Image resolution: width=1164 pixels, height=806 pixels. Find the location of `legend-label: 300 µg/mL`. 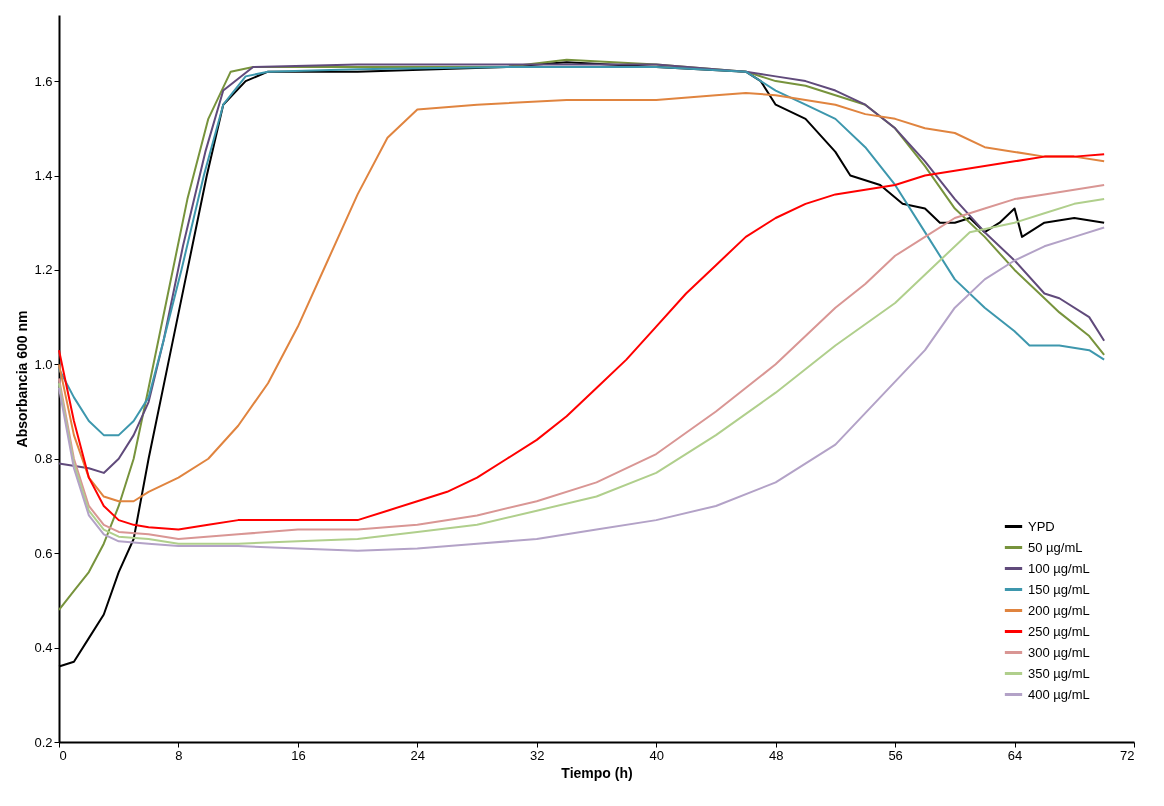

legend-label: 300 µg/mL is located at coordinates (1059, 652).